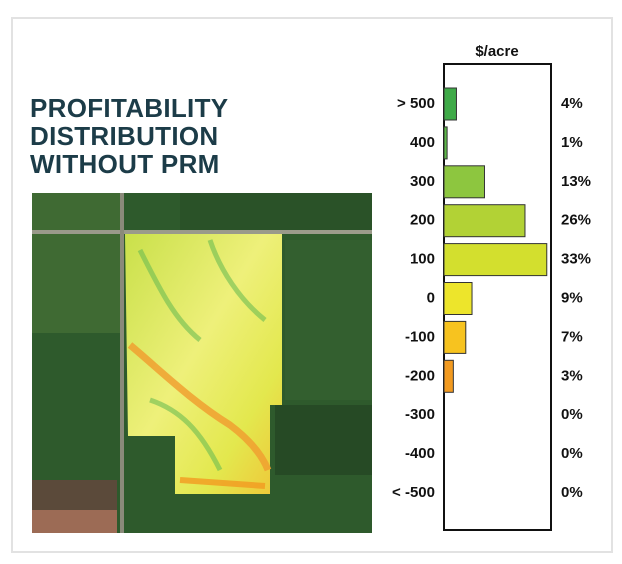  I want to click on value-label: 7%, so click(572, 336).